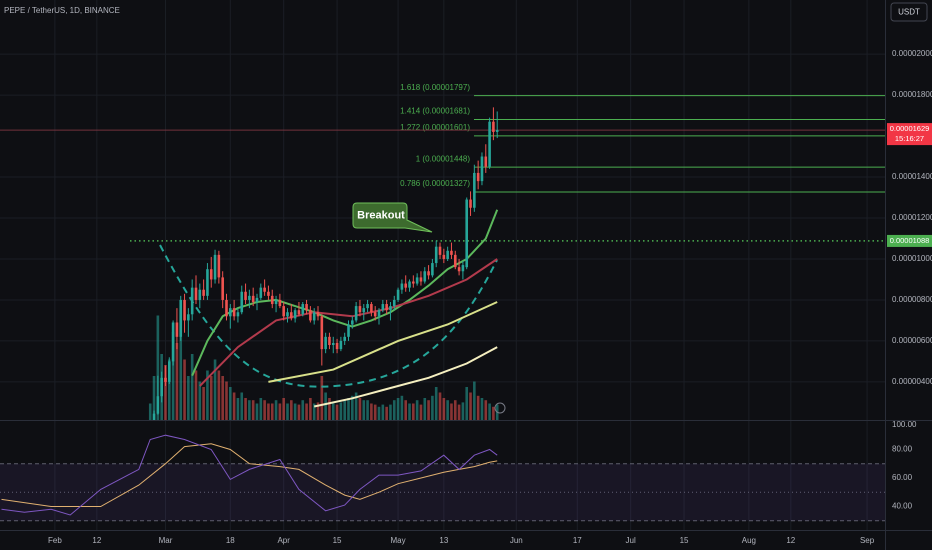  Describe the element at coordinates (398, 540) in the screenshot. I see `x-tick-label: May` at that location.